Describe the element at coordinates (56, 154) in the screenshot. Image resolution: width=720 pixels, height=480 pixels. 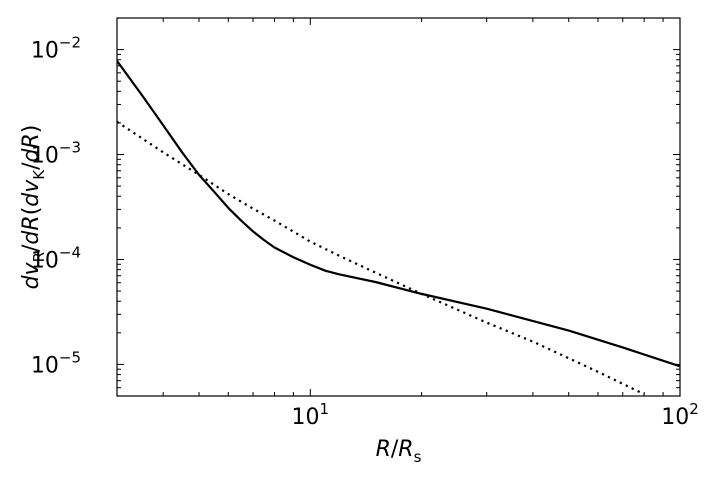
I see `y-tick-label: 10⁻³` at that location.